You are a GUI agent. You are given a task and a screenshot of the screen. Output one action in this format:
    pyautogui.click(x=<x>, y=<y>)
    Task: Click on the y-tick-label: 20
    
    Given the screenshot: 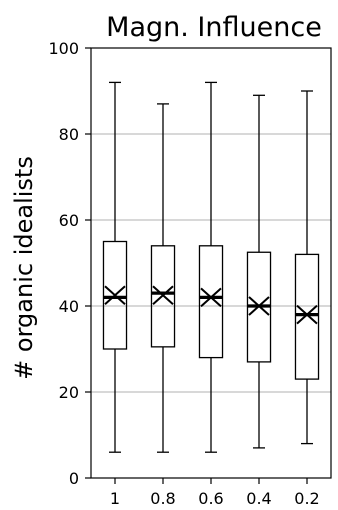 What is the action you would take?
    pyautogui.click(x=69, y=392)
    